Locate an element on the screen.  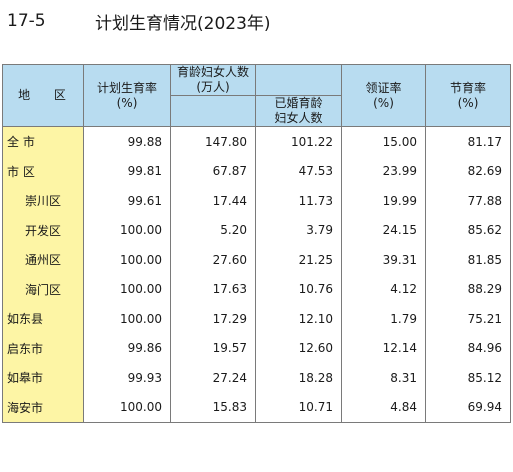
table-row: 海安市 100.00 15.83 10.71 4.84 69.94 is located at coordinates (256, 407).